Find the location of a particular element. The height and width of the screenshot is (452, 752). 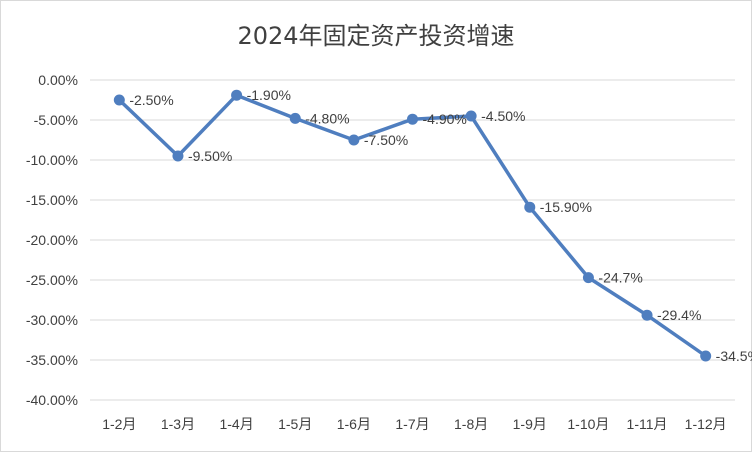

x-tick-label: 1-8月 is located at coordinates (471, 424).